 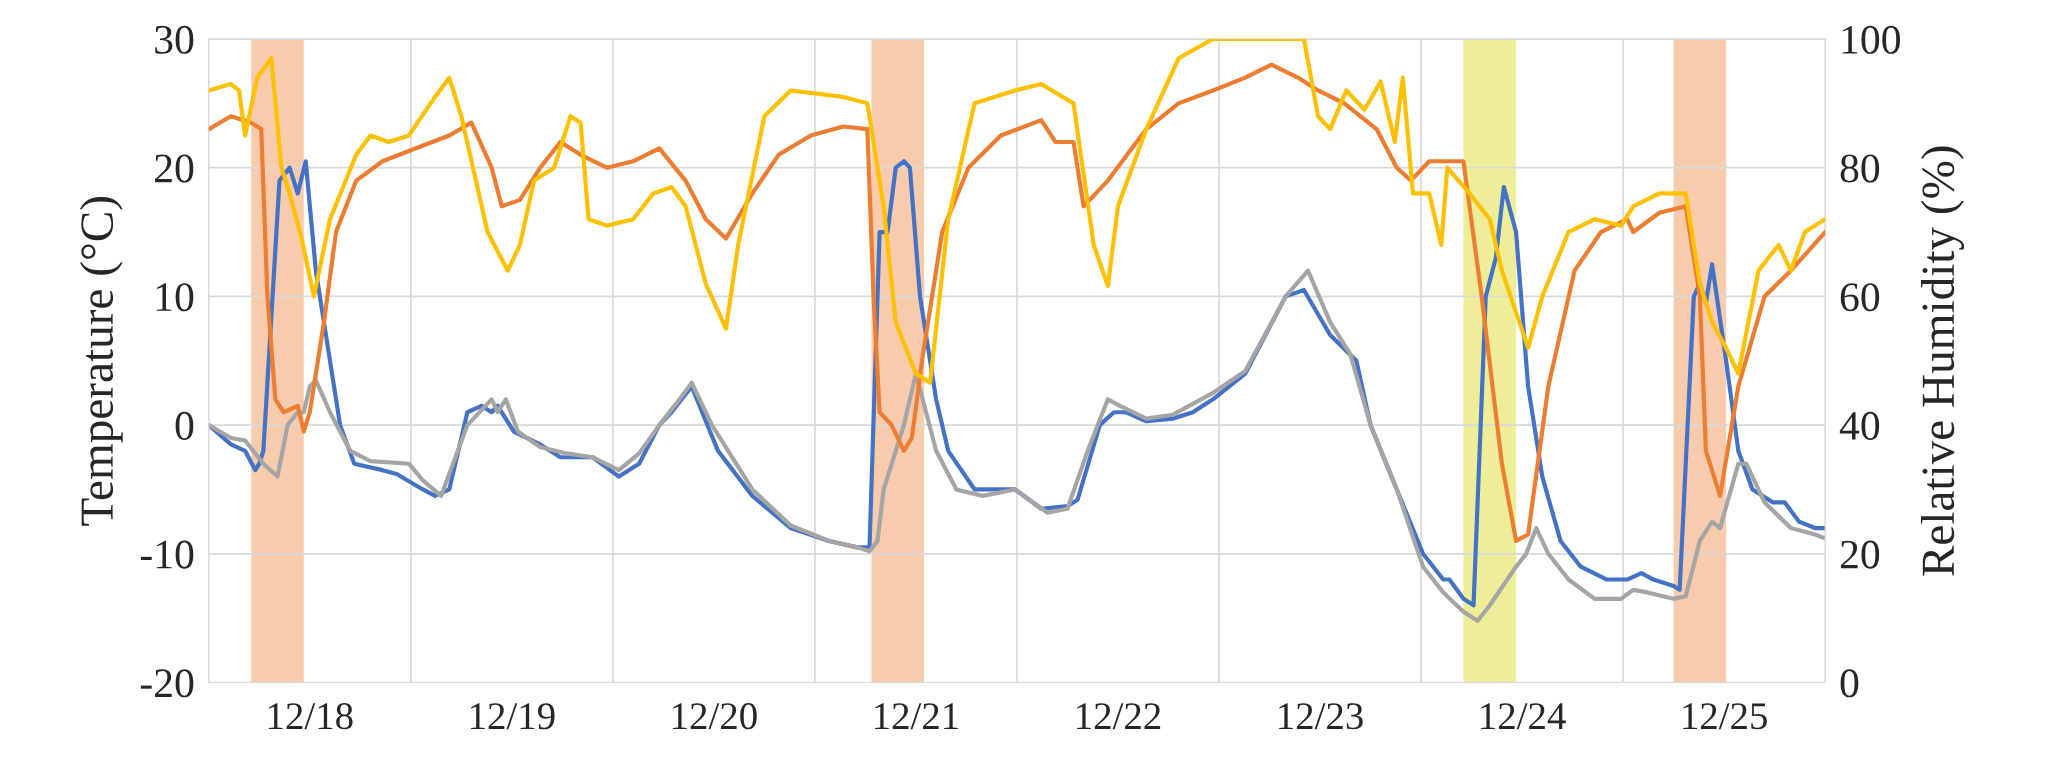 I want to click on y2-tick-label: 80, so click(x=1860, y=168).